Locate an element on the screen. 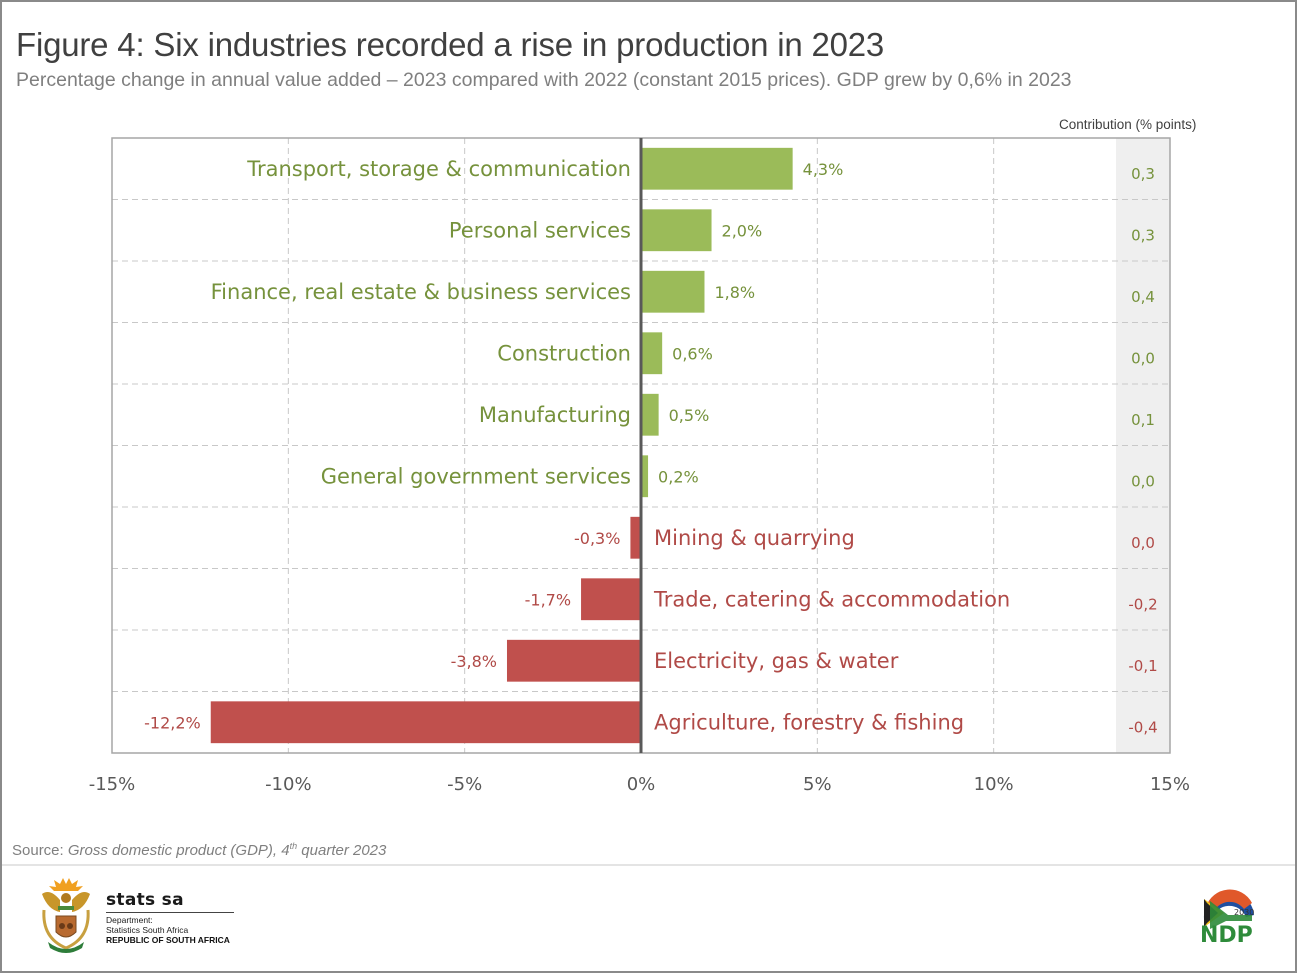 The image size is (1297, 973). contribution-value: 0,1 is located at coordinates (1143, 420).